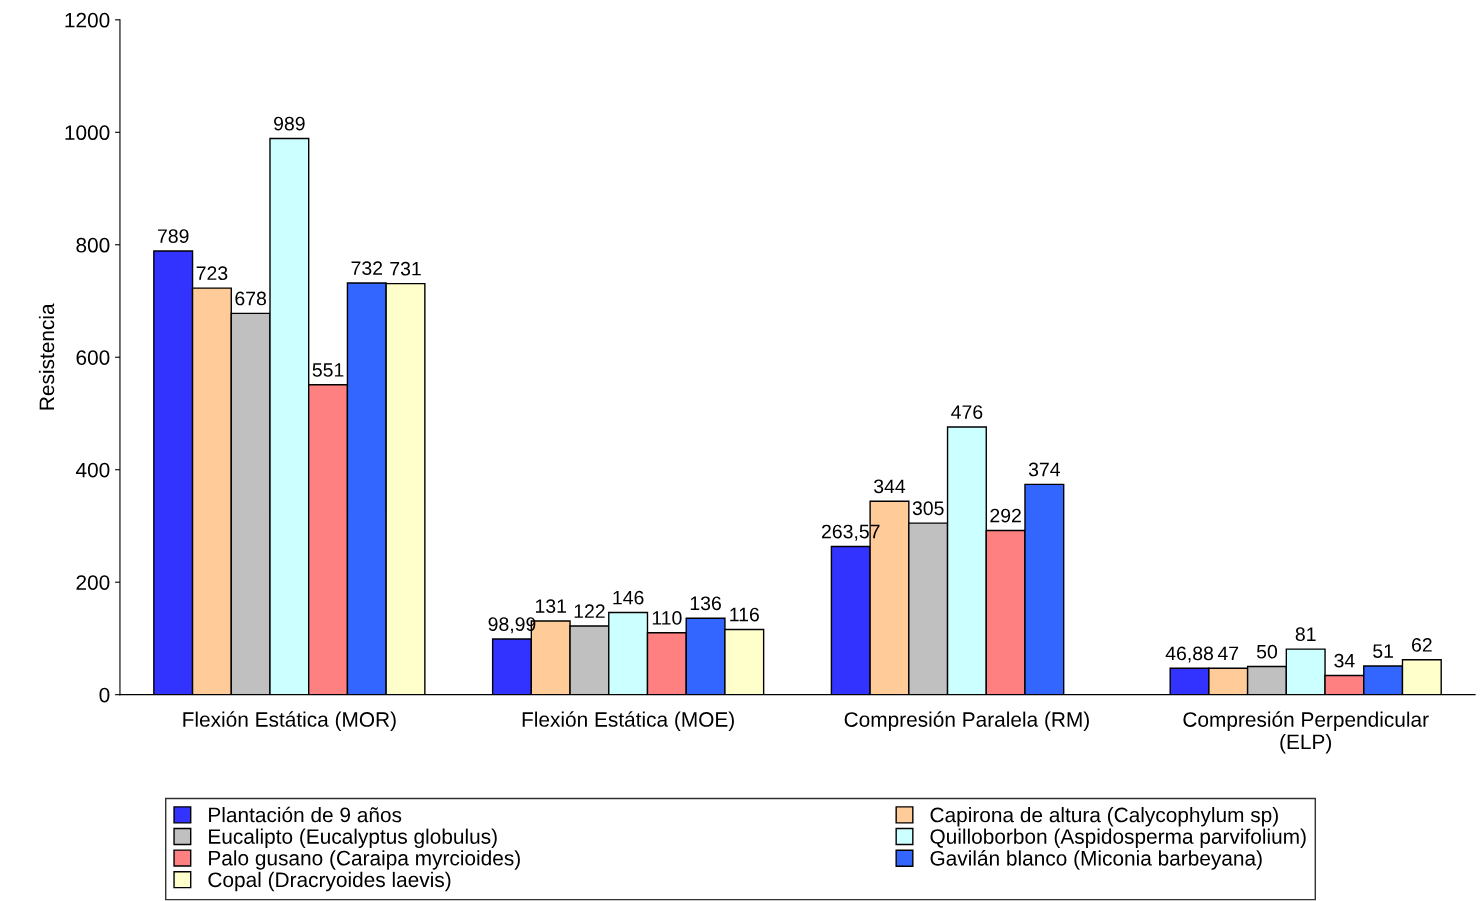 The width and height of the screenshot is (1481, 901). I want to click on y-tick-label: 600, so click(93, 357).